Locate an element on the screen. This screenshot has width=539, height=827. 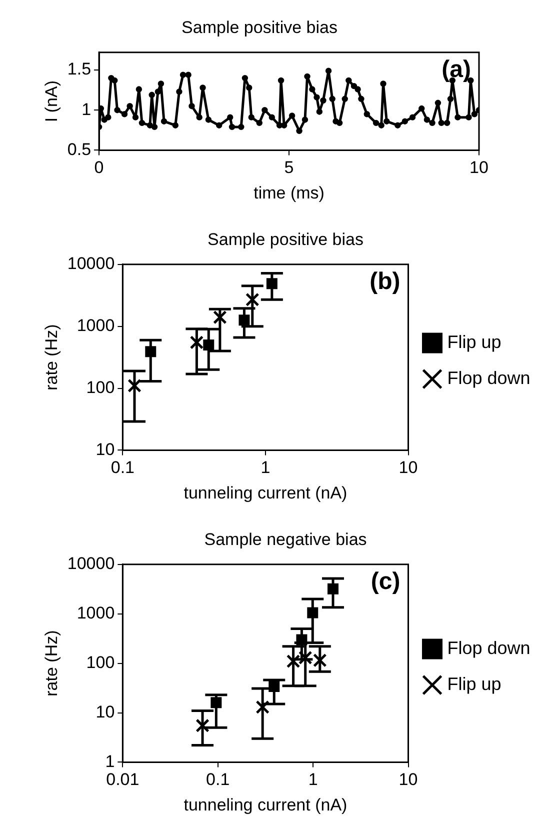
annotation: (a) is located at coordinates (456, 70).